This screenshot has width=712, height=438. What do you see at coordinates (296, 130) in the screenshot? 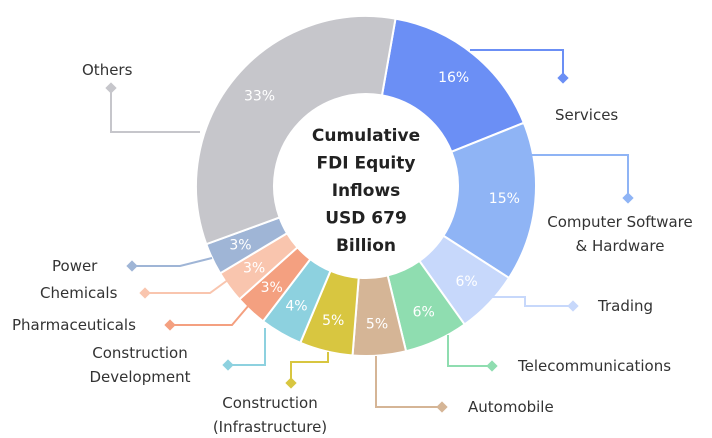
I see `slice` at bounding box center [296, 130].